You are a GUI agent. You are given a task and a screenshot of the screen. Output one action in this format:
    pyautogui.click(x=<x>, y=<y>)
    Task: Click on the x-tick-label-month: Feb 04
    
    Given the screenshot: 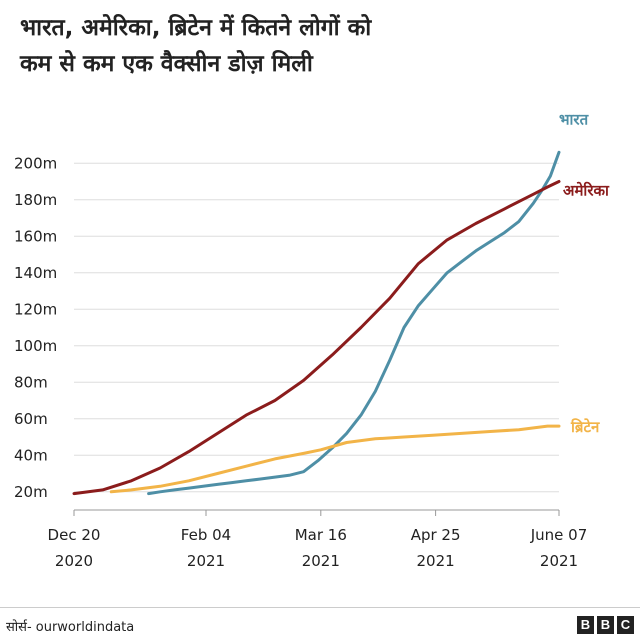 What is the action you would take?
    pyautogui.click(x=206, y=535)
    